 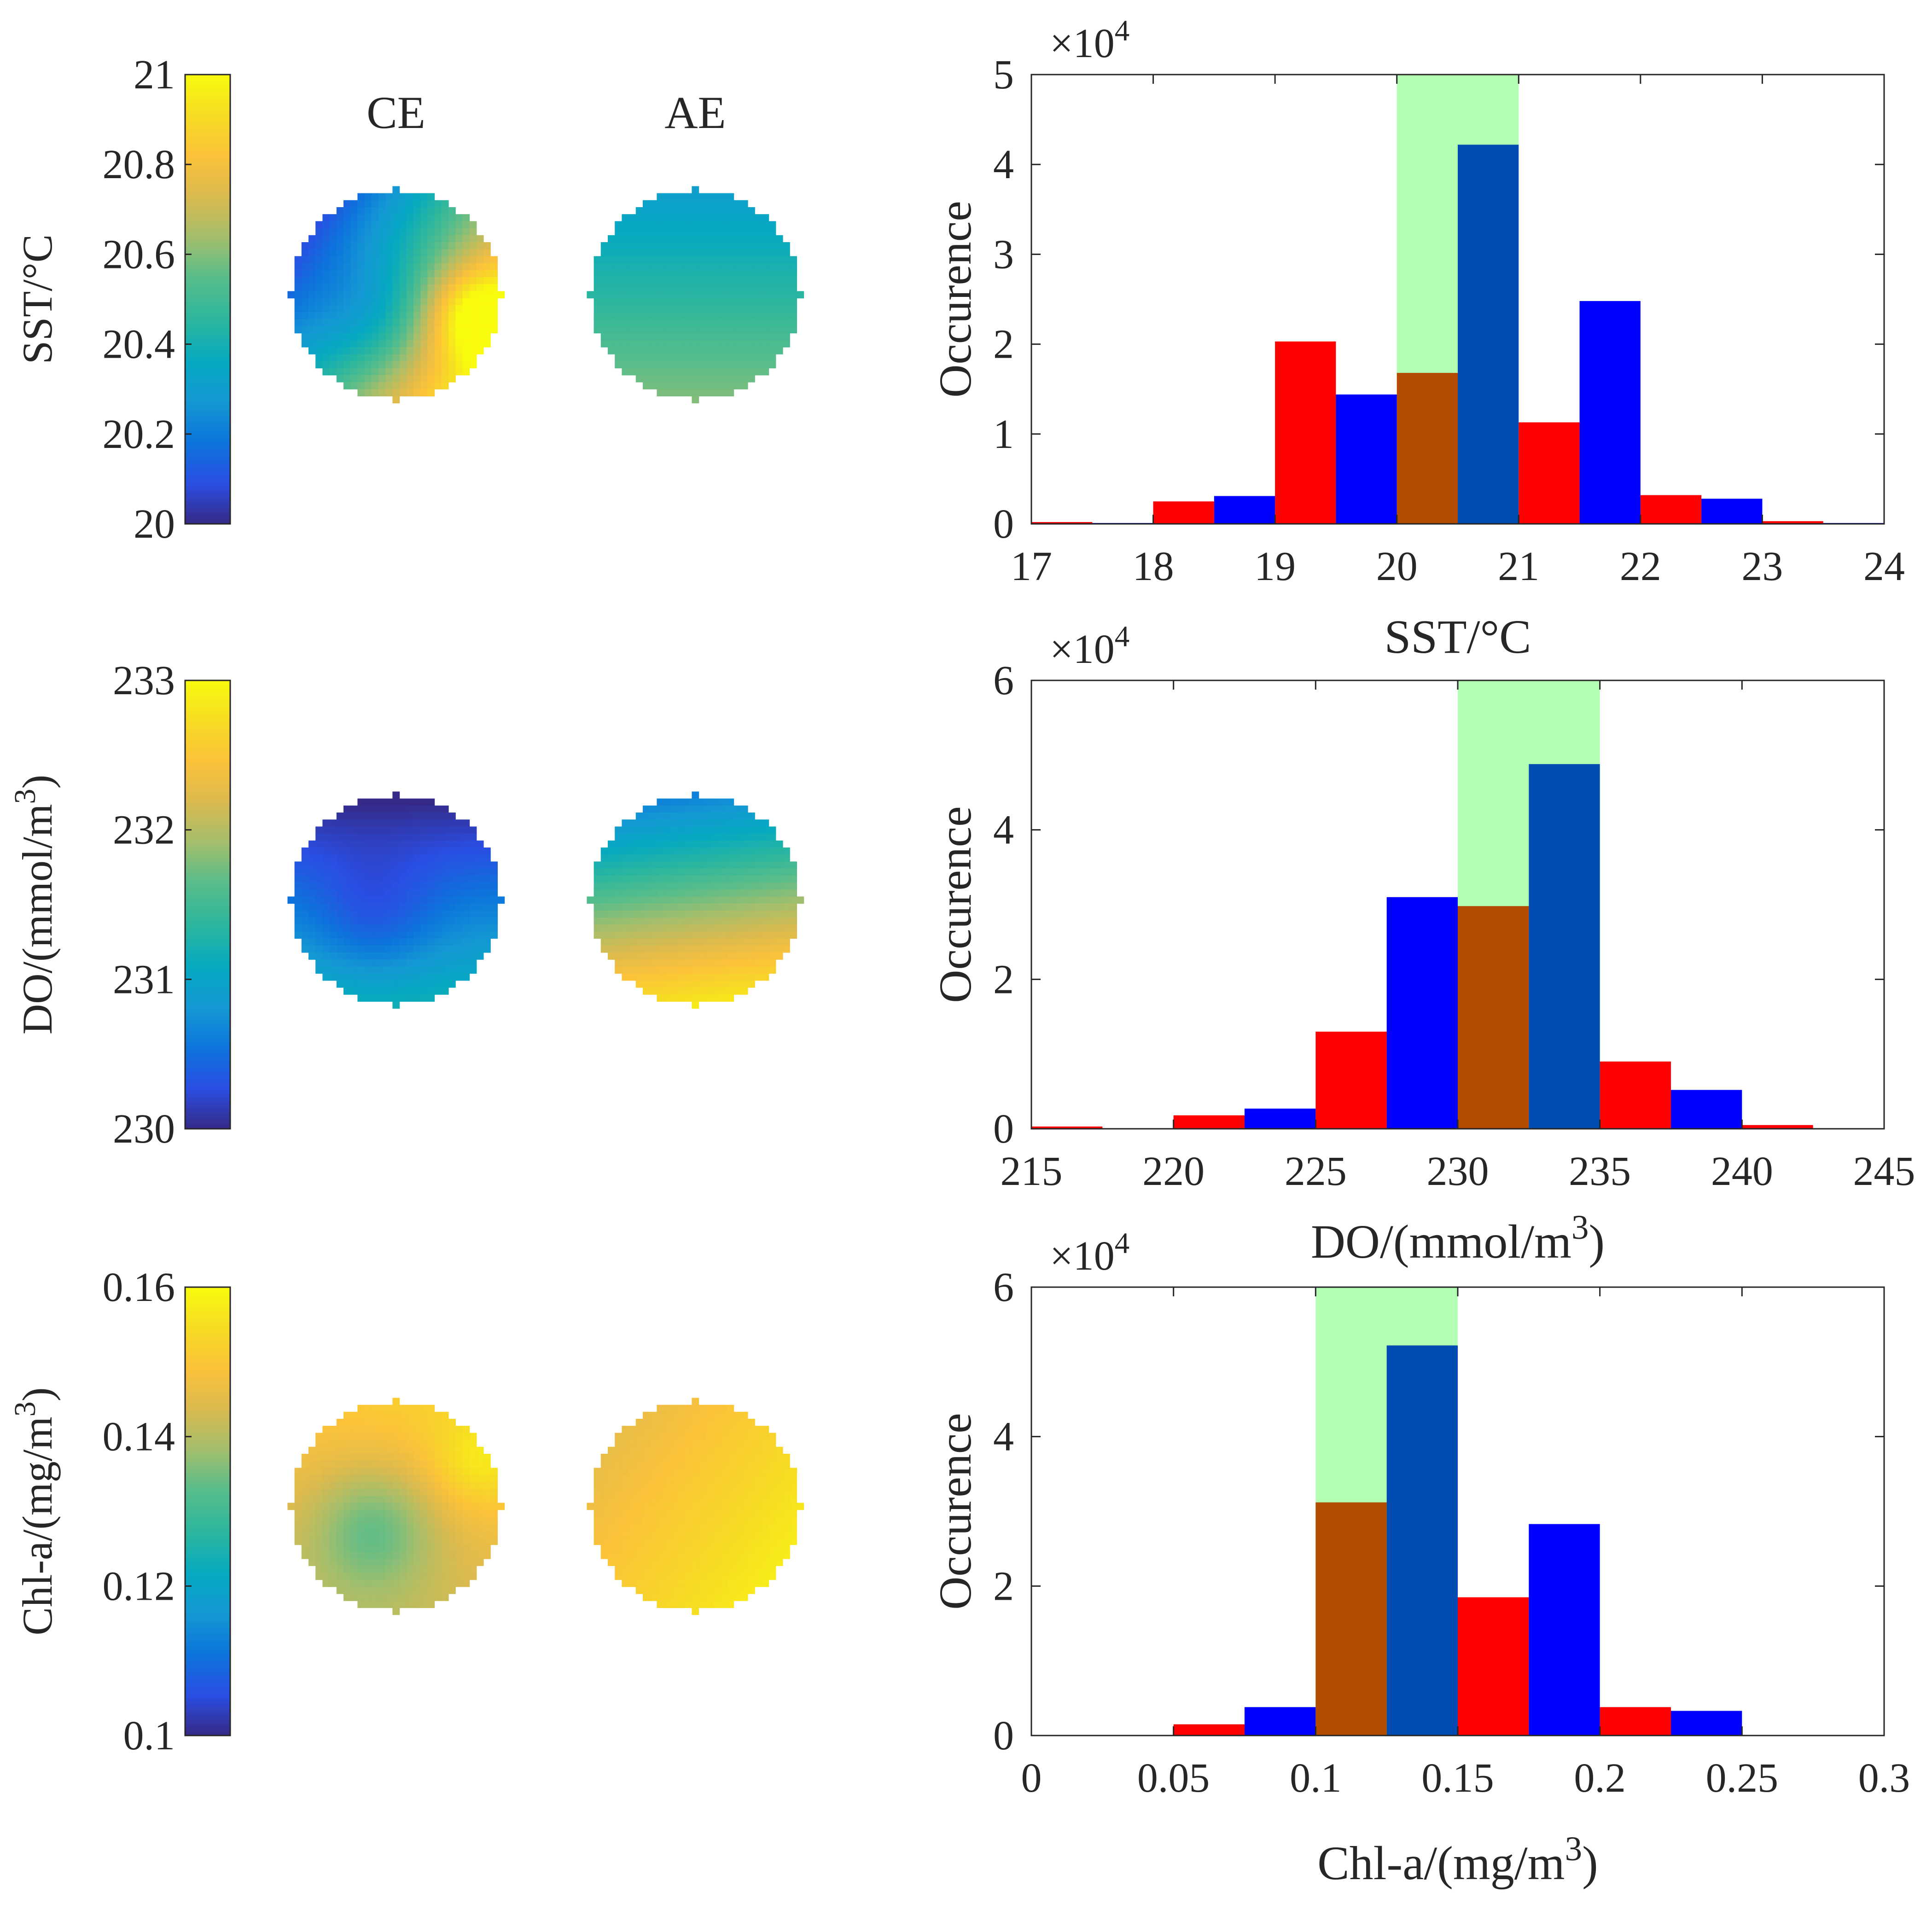 What do you see at coordinates (1003, 254) in the screenshot?
I see `y-tick-label: 3` at bounding box center [1003, 254].